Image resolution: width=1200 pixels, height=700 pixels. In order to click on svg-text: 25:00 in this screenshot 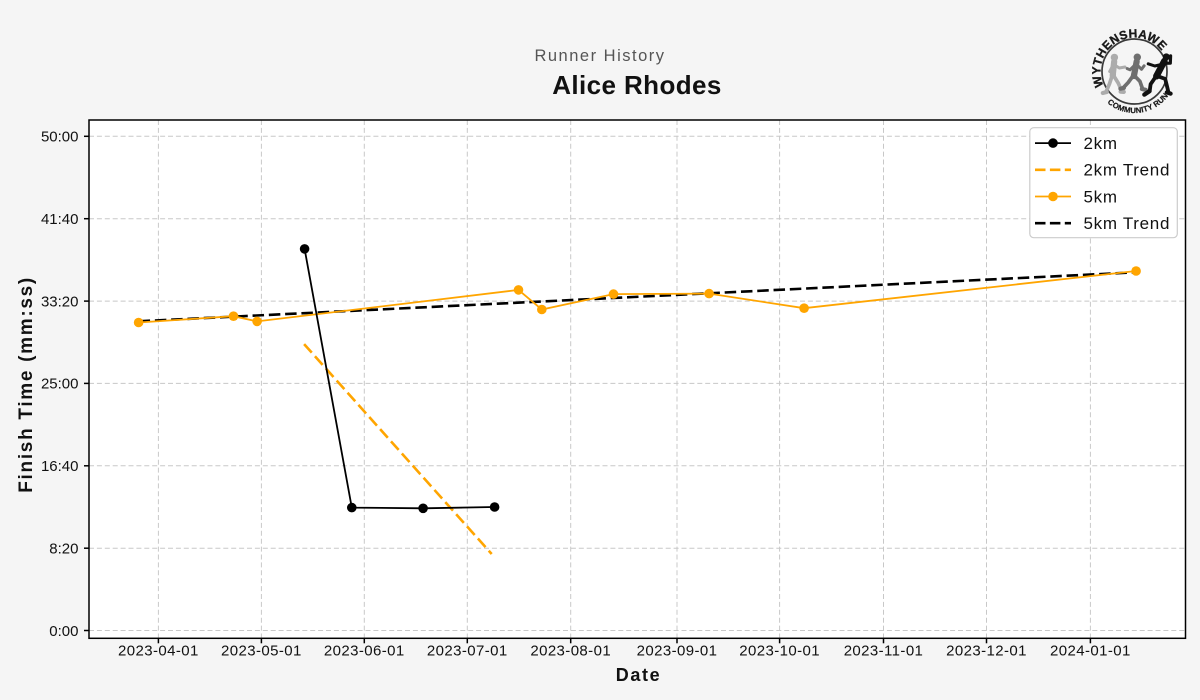, I will do `click(60, 384)`.